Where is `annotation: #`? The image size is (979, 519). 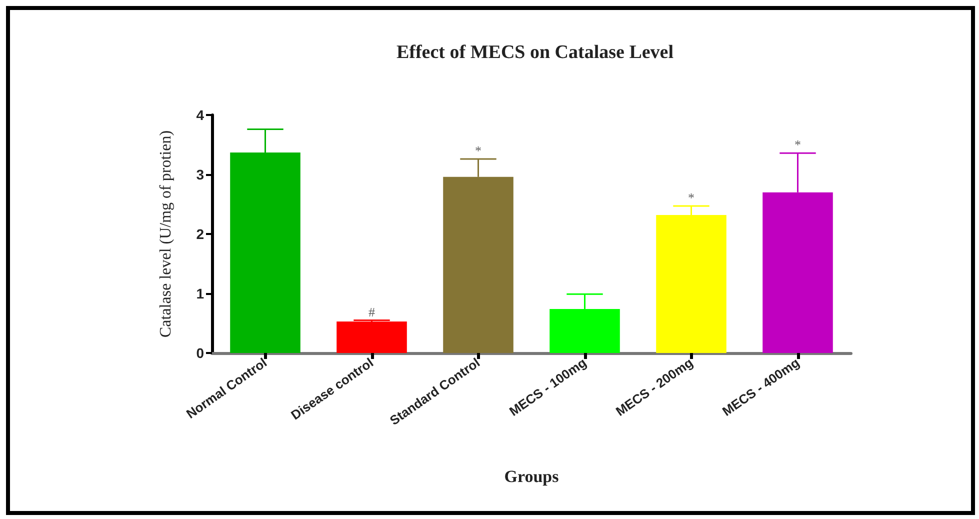
annotation: # is located at coordinates (372, 312).